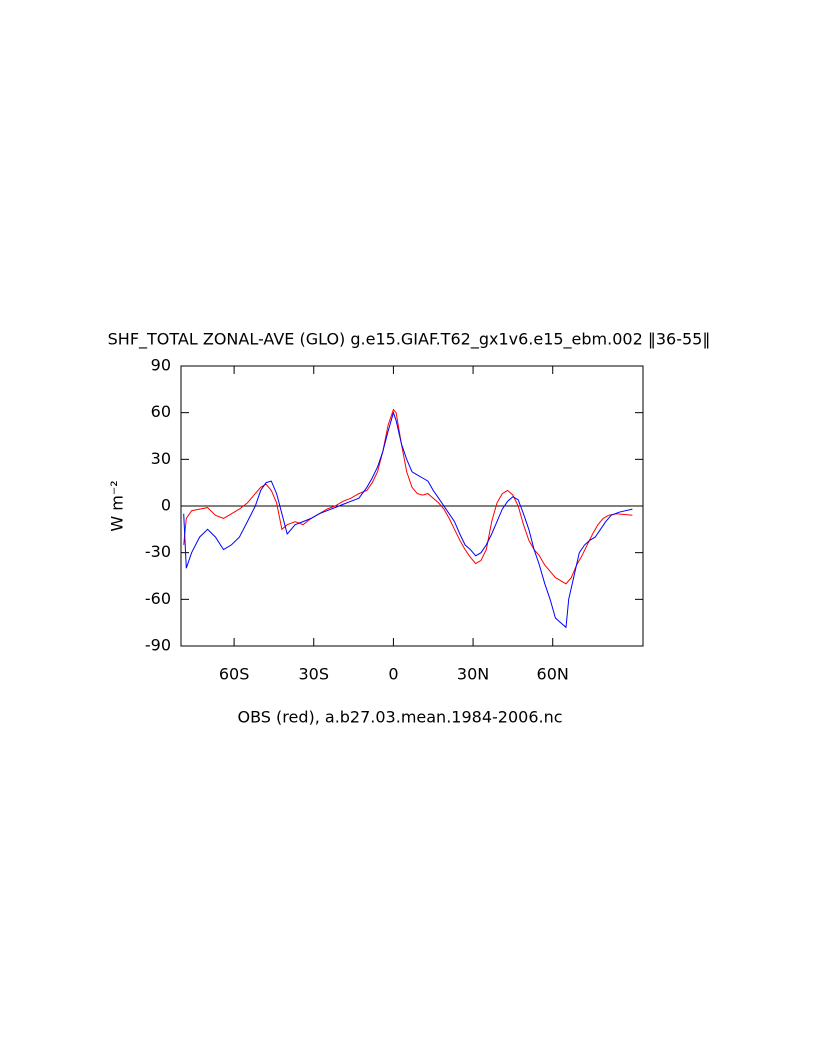 The height and width of the screenshot is (1055, 818). What do you see at coordinates (553, 674) in the screenshot?
I see `x-tick-label: 60N` at bounding box center [553, 674].